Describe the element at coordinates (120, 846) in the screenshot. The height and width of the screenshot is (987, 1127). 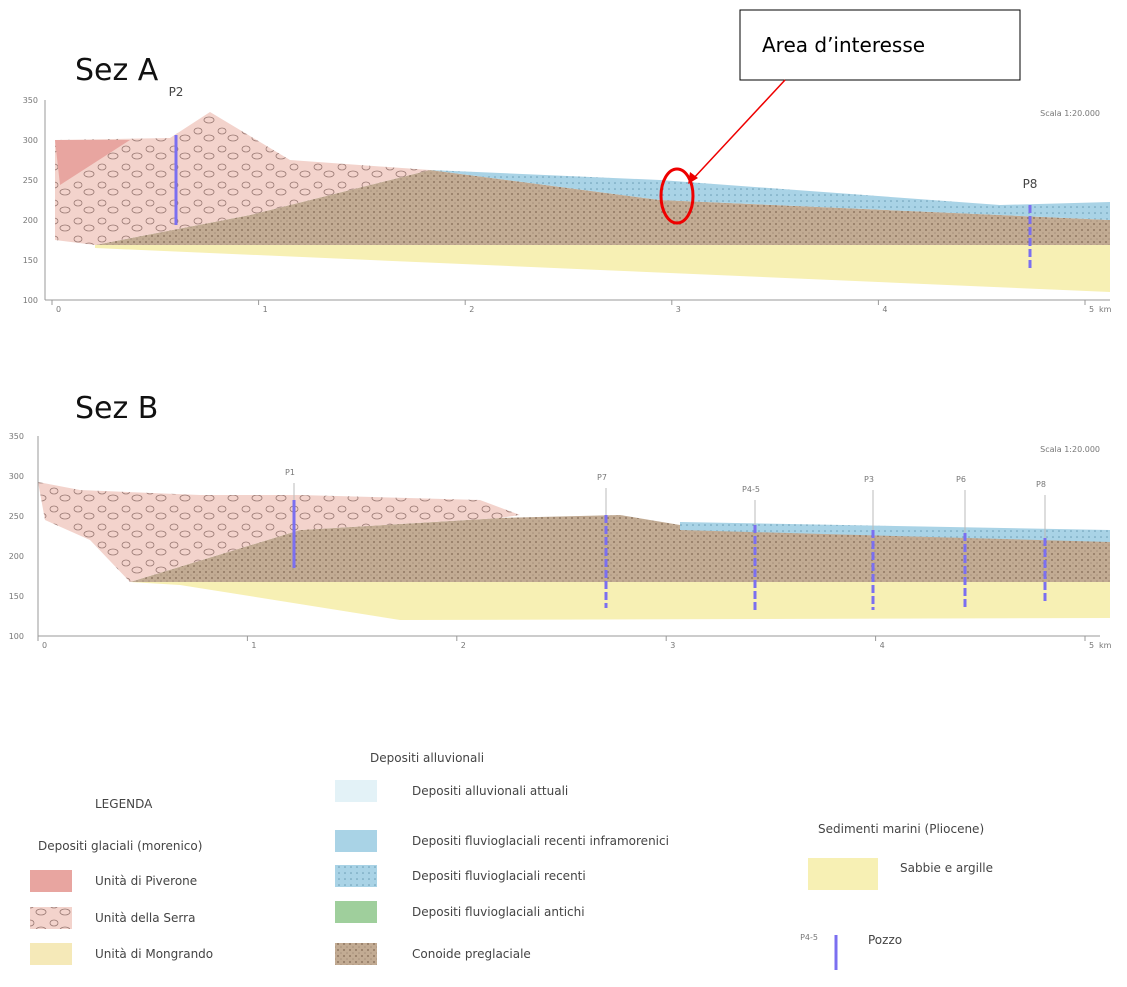
I see `legend-heading: Depositi glaciali (morenico)` at that location.